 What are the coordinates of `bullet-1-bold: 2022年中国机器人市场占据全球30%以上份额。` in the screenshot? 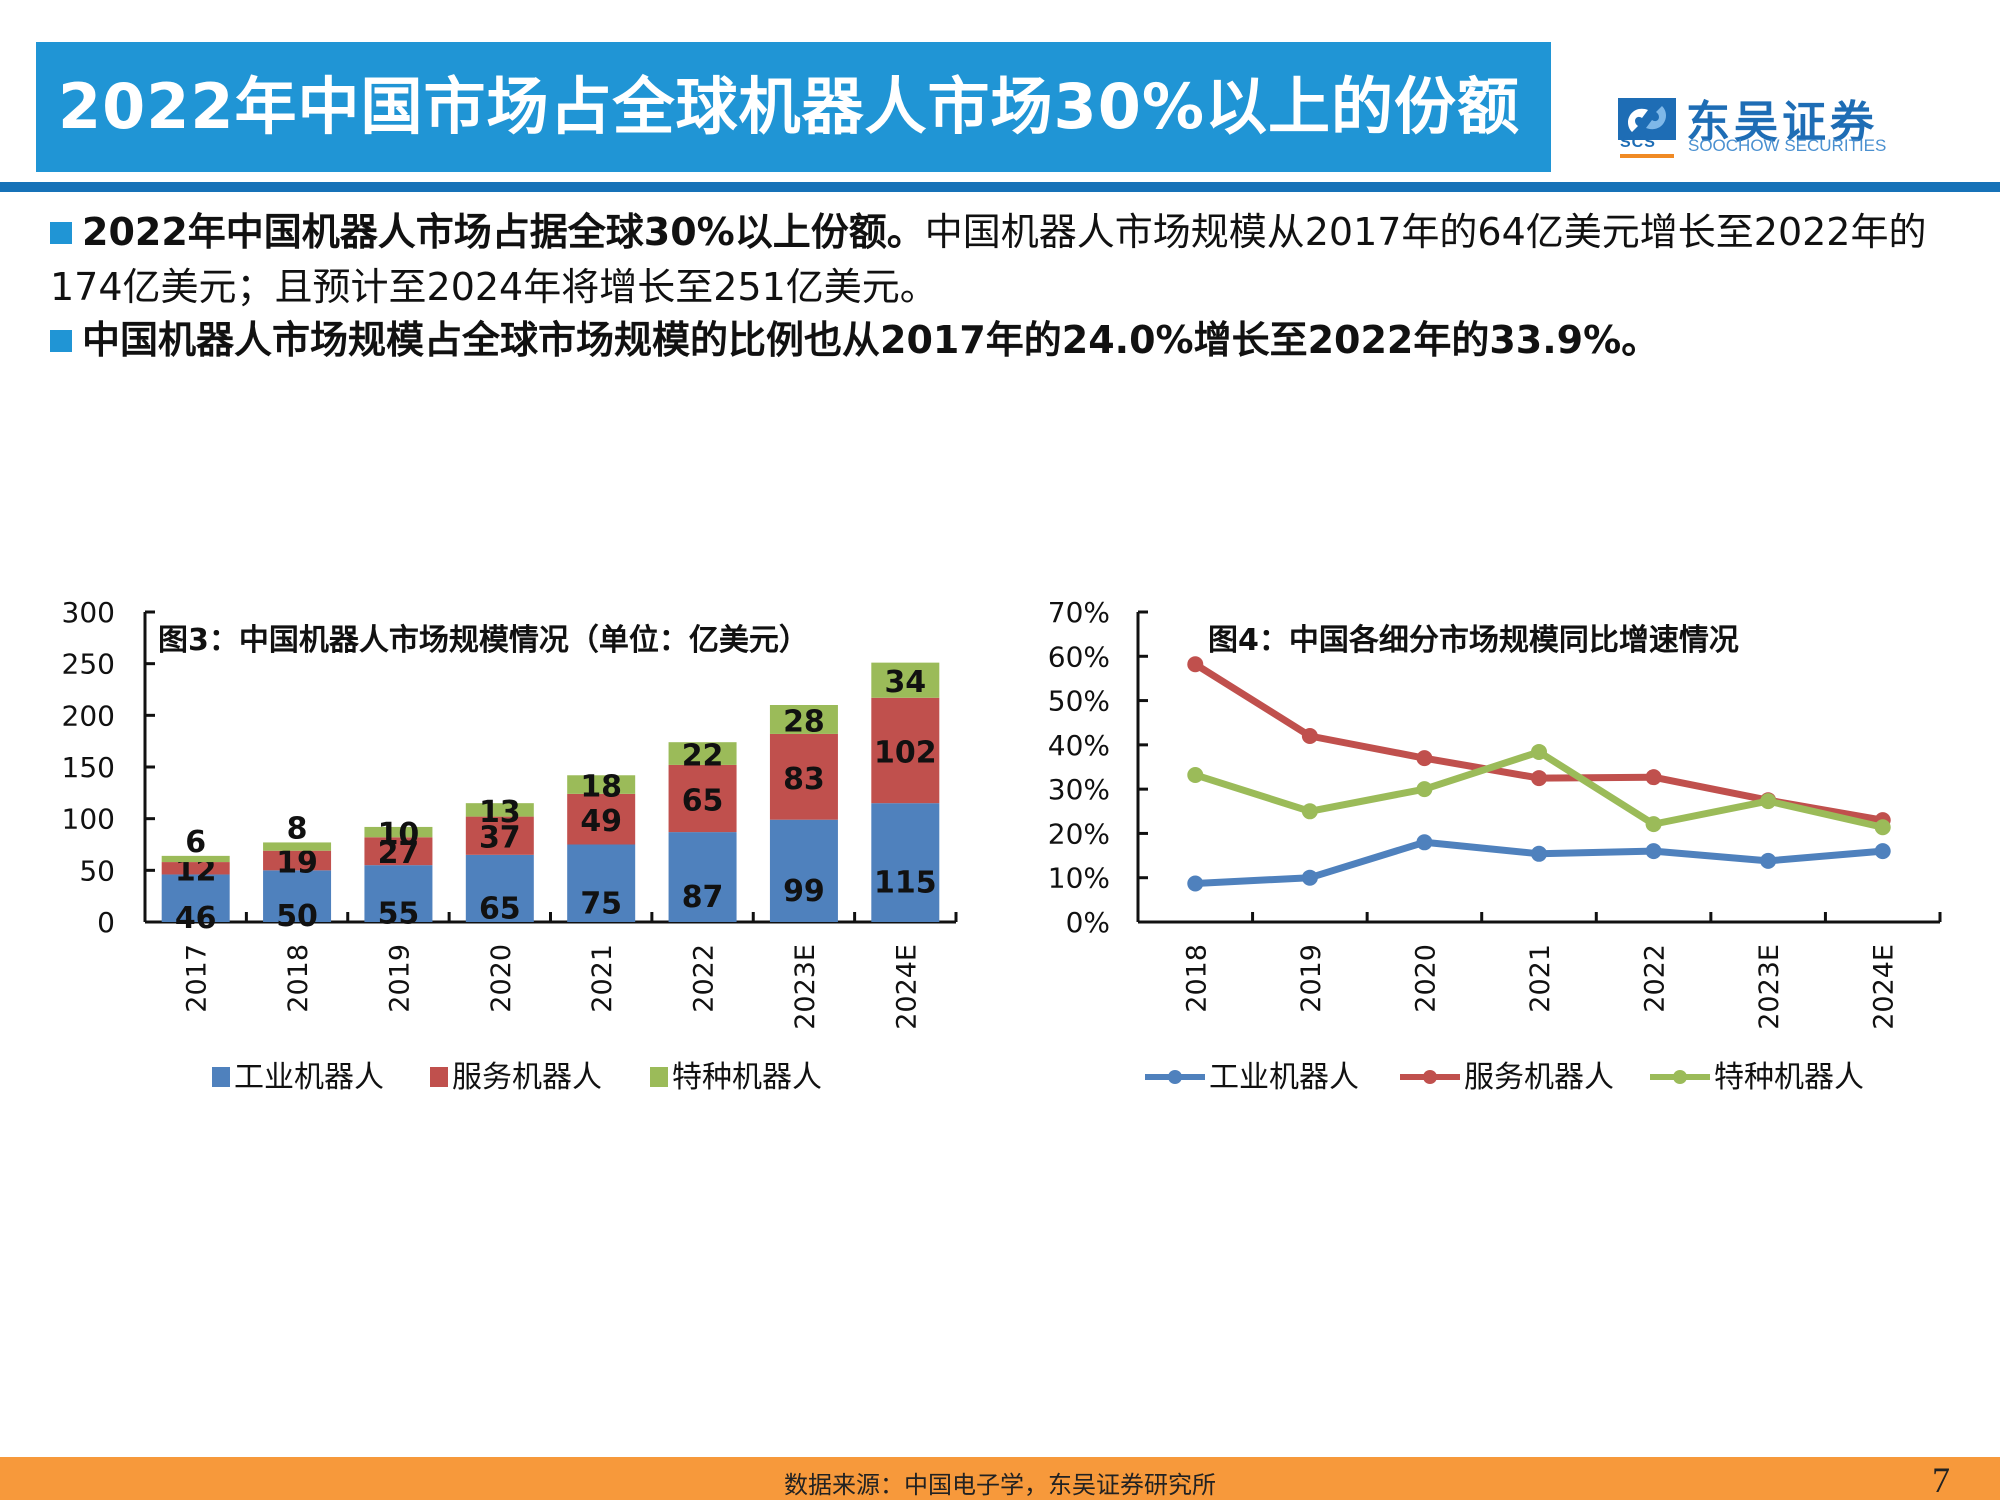 It's located at (503, 232).